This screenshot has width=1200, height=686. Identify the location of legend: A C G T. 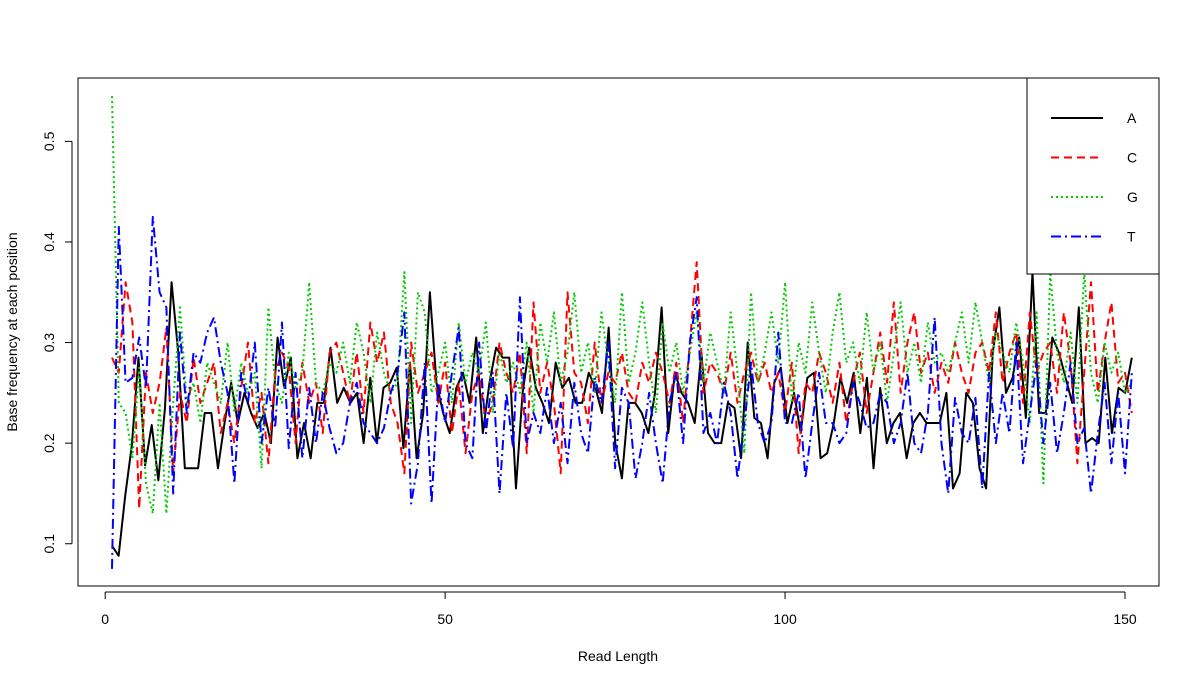
(1093, 176).